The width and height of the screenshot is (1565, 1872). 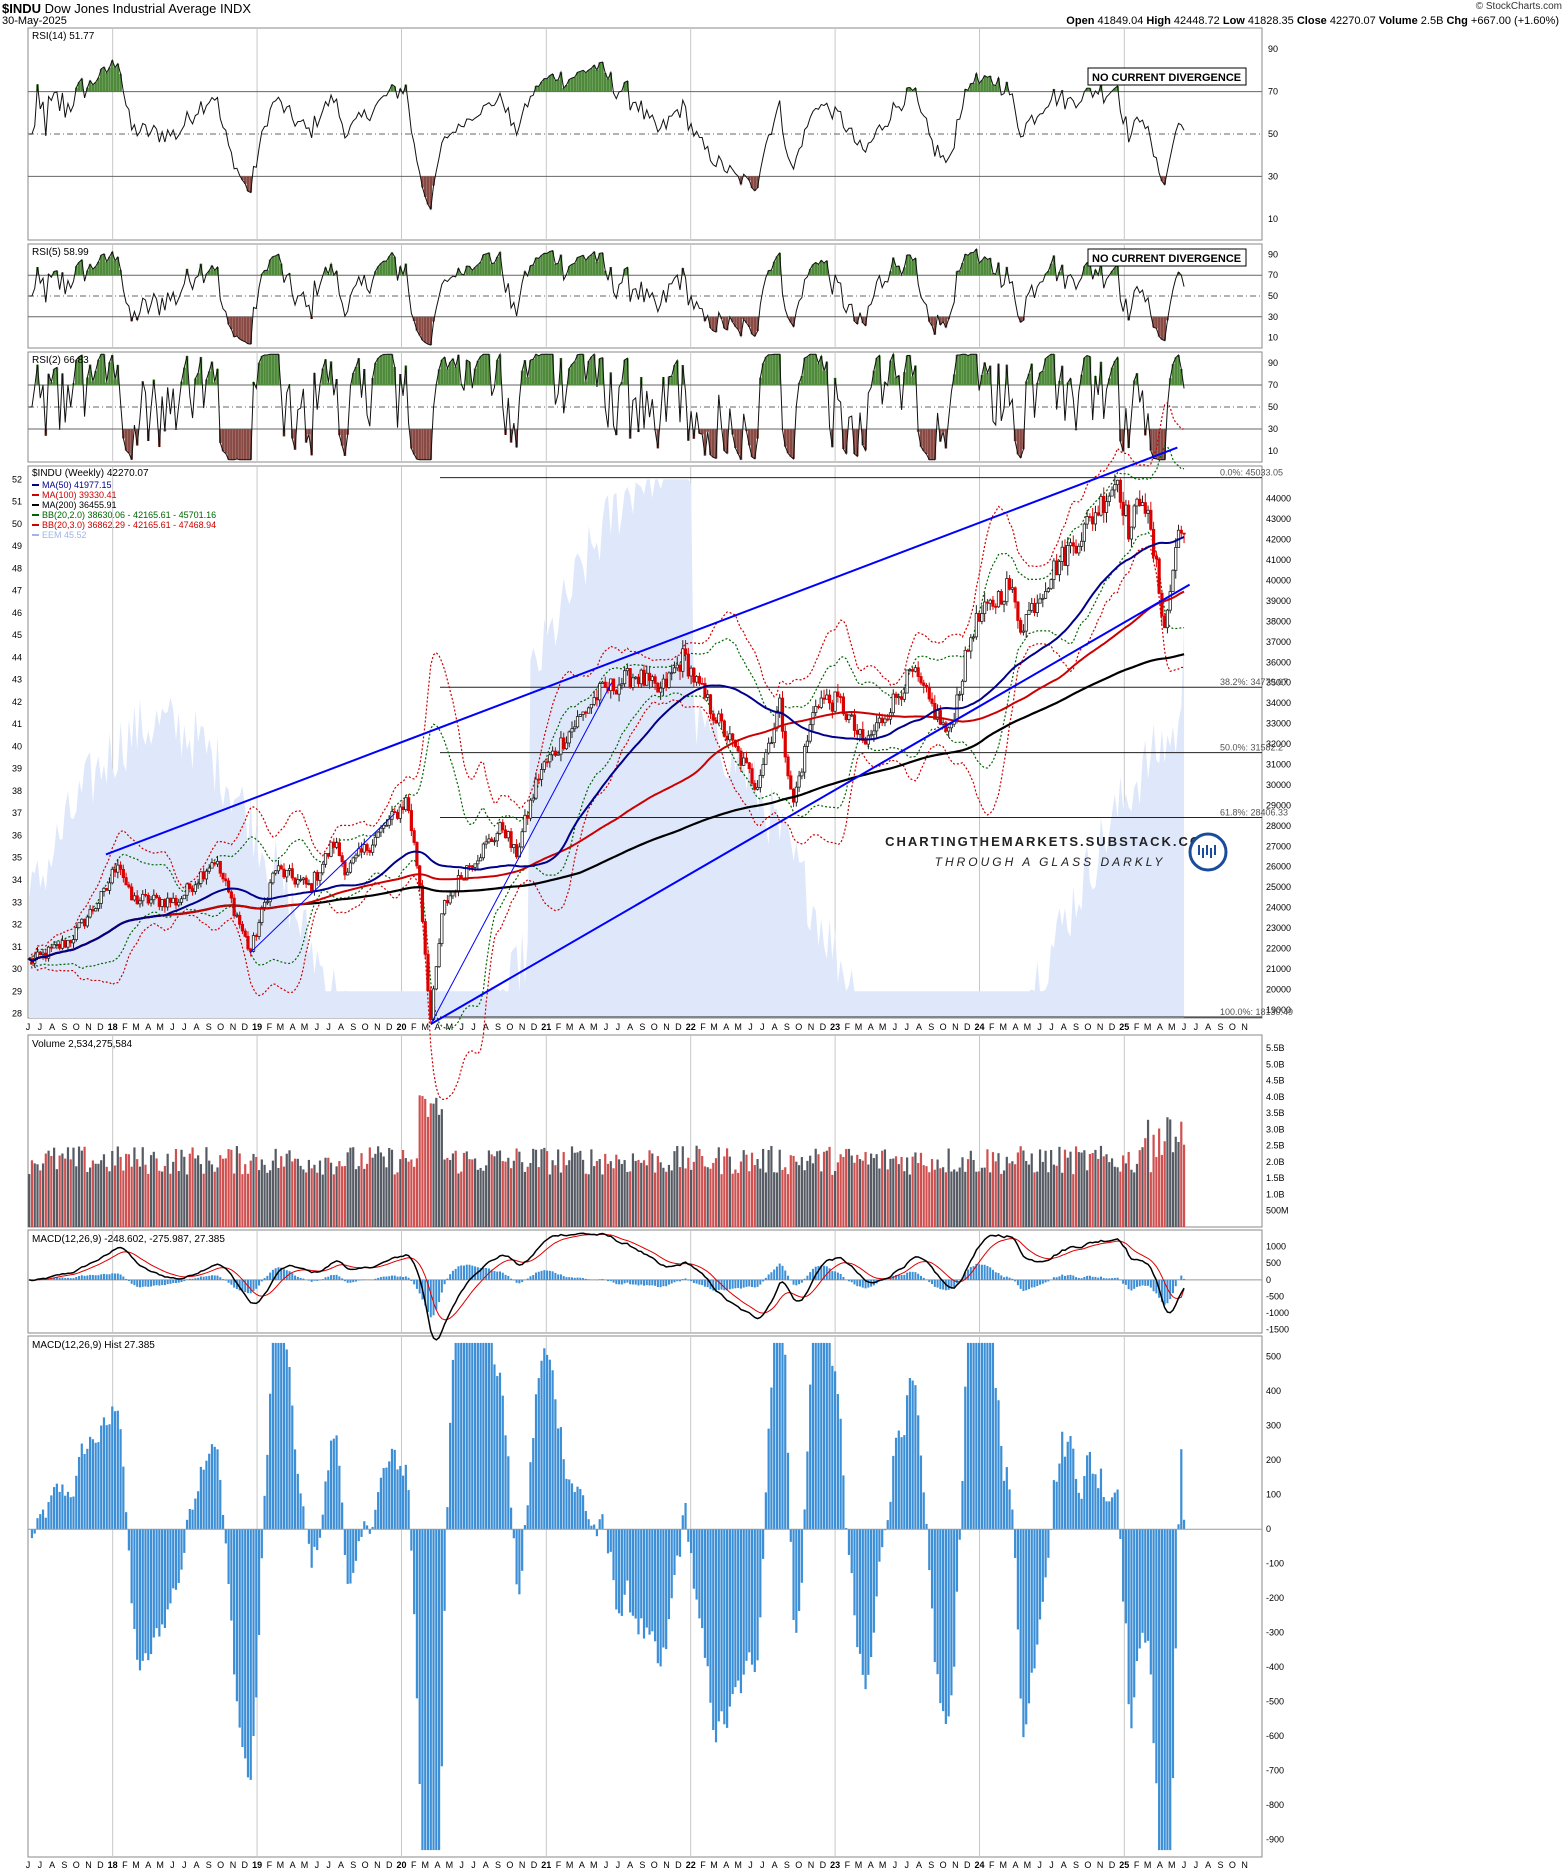 I want to click on bottom-axis-tick-label: O, so click(x=798, y=1865).